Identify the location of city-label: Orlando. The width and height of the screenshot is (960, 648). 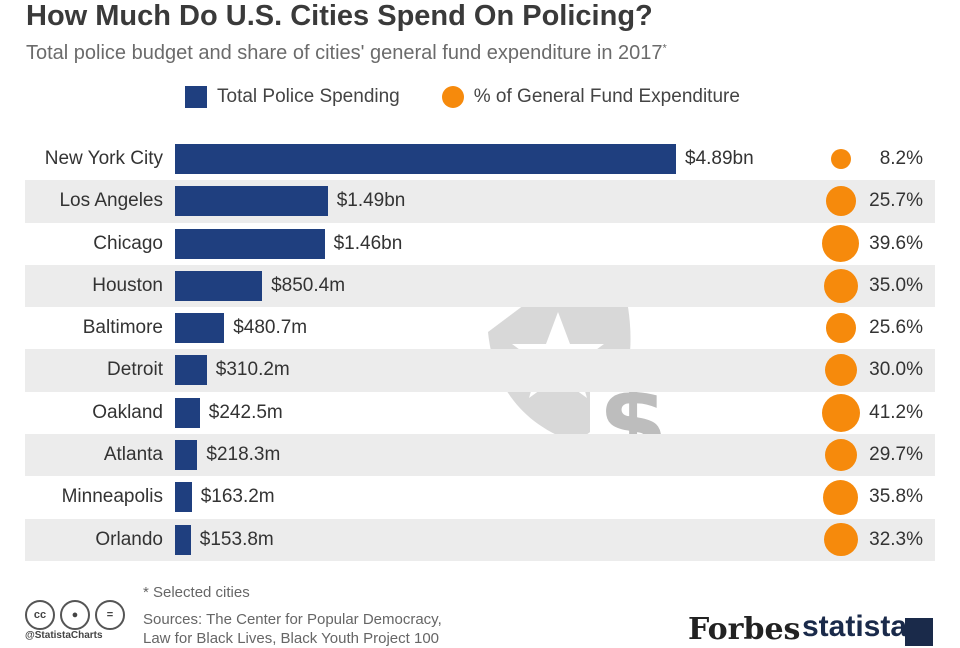
(129, 539).